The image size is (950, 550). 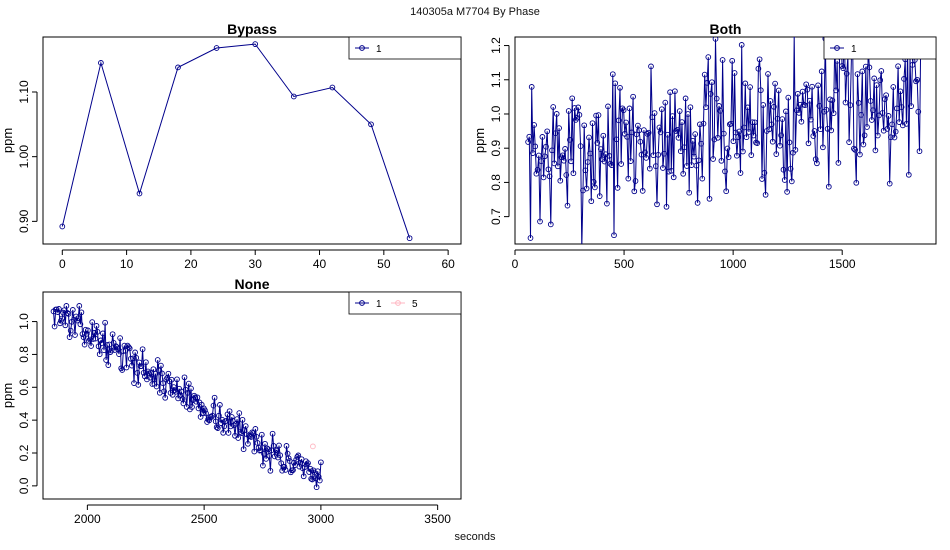 I want to click on y-tick-label: 0.90, so click(x=24, y=221).